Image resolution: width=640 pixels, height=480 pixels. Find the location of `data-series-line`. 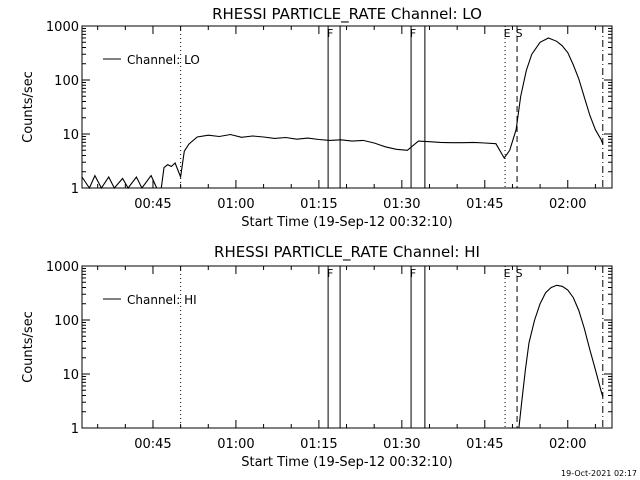

data-series-line is located at coordinates (561, 356).